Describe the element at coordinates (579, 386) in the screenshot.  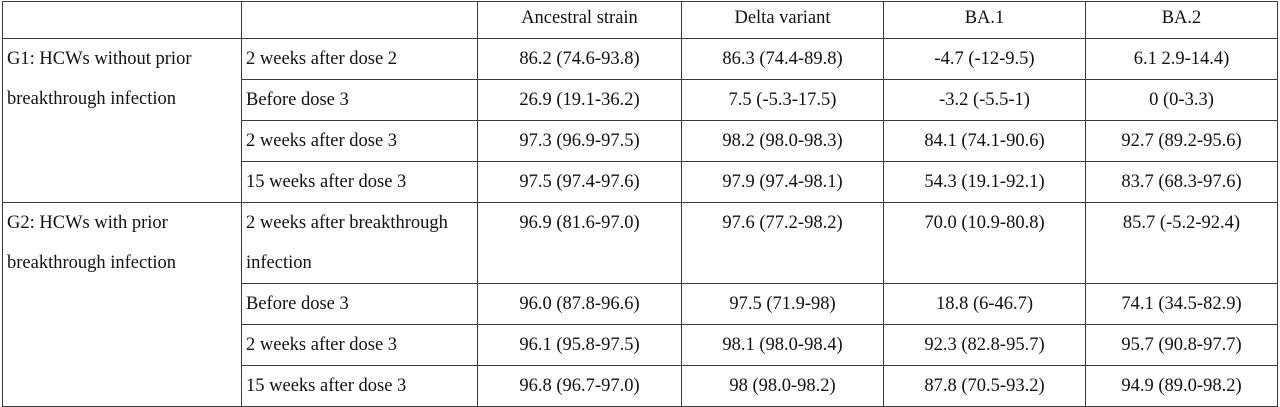
I see `value-cell: 96.8 (96.7-97.0)` at that location.